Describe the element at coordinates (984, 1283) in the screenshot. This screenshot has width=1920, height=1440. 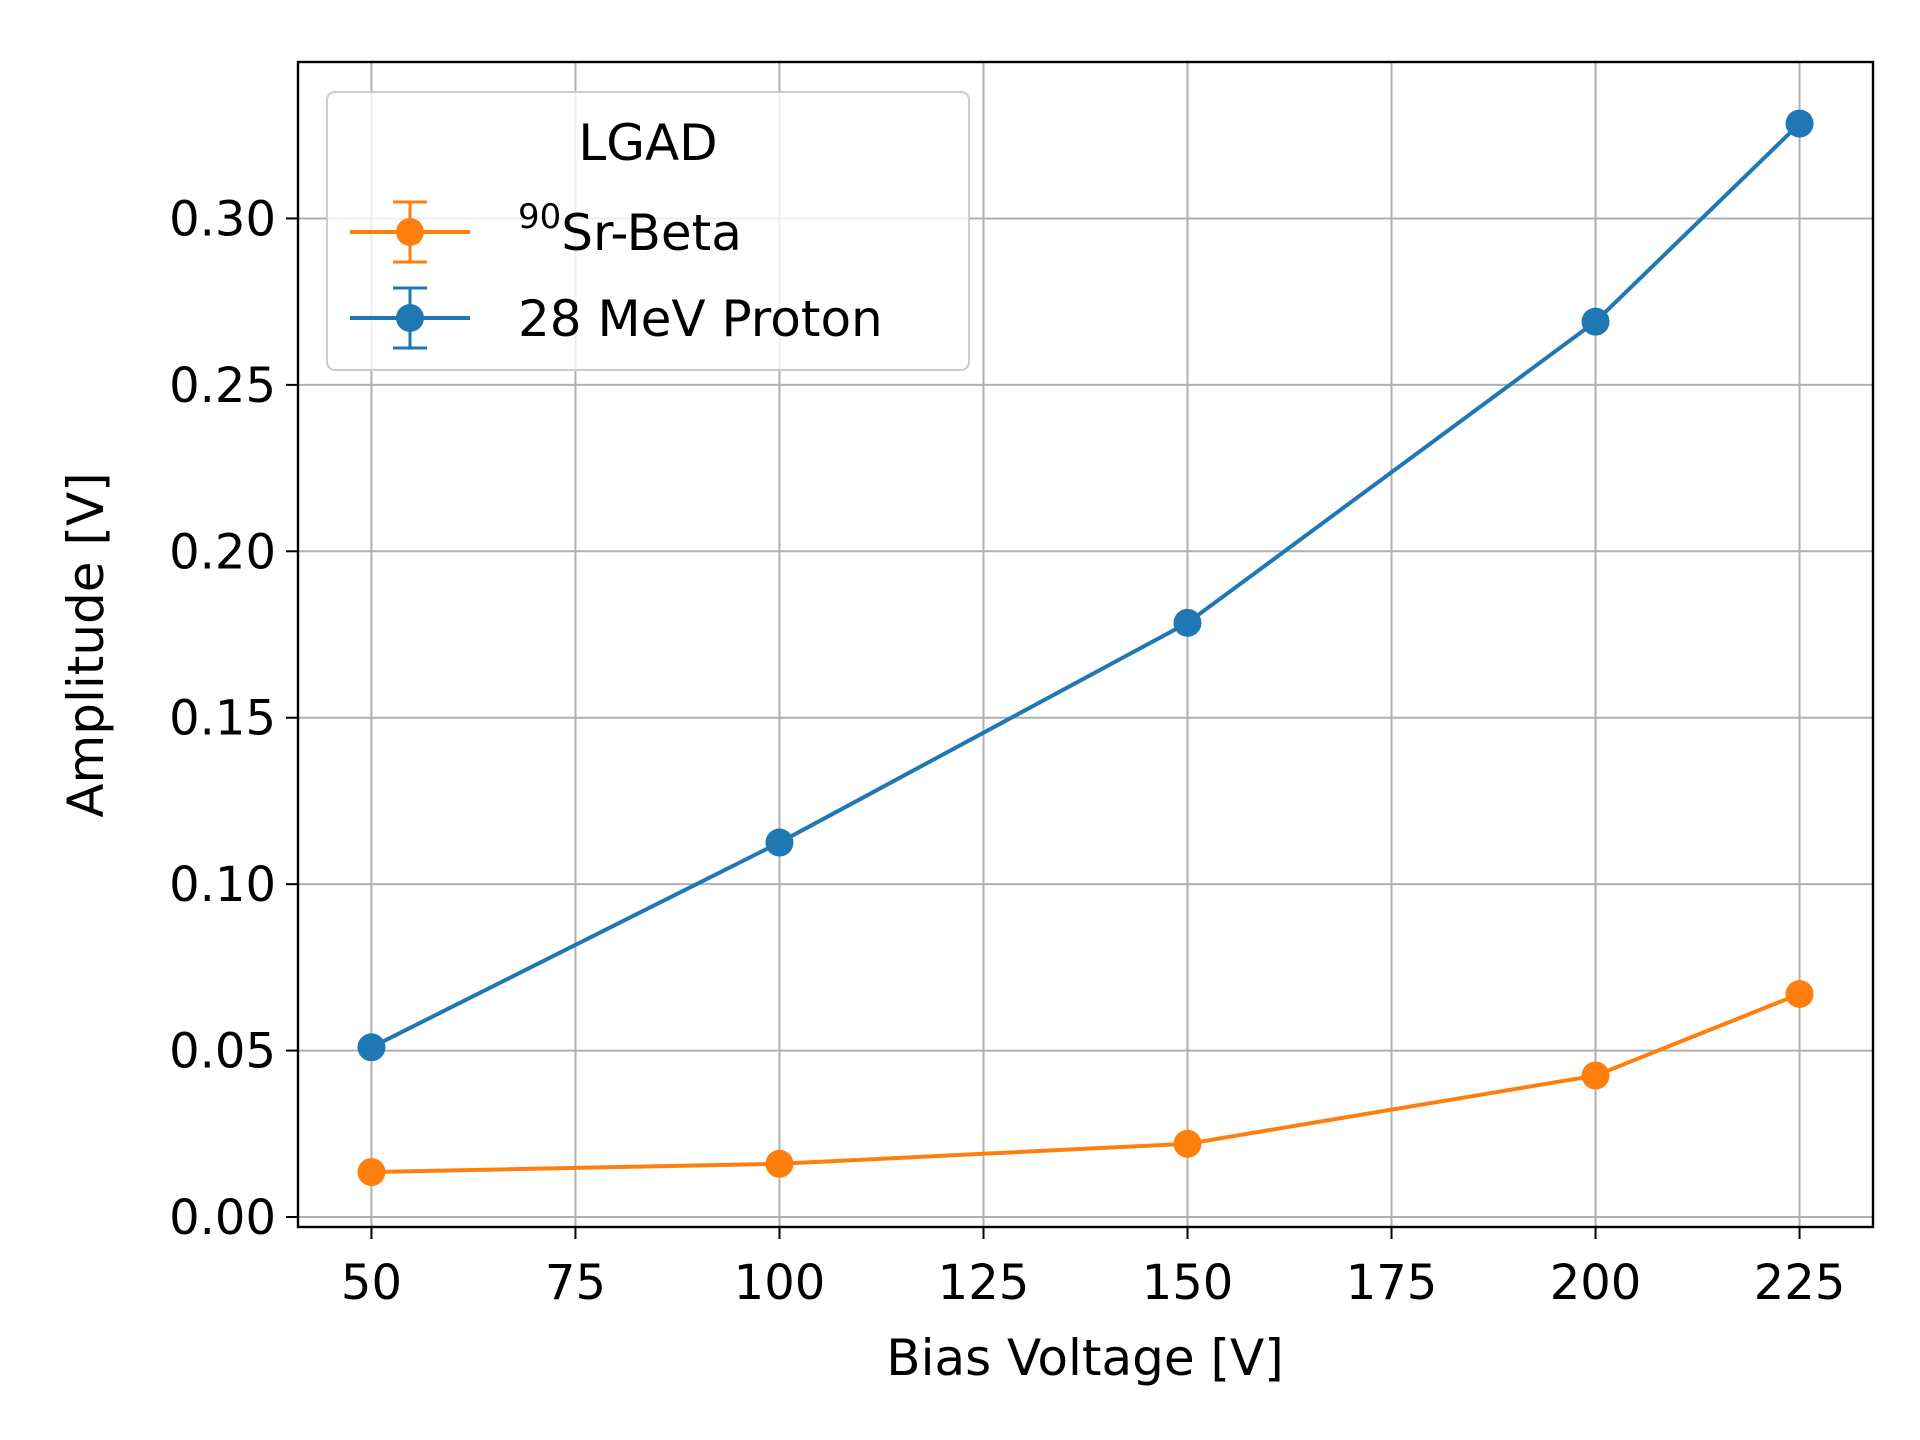
I see `x-tick-label: 125` at that location.